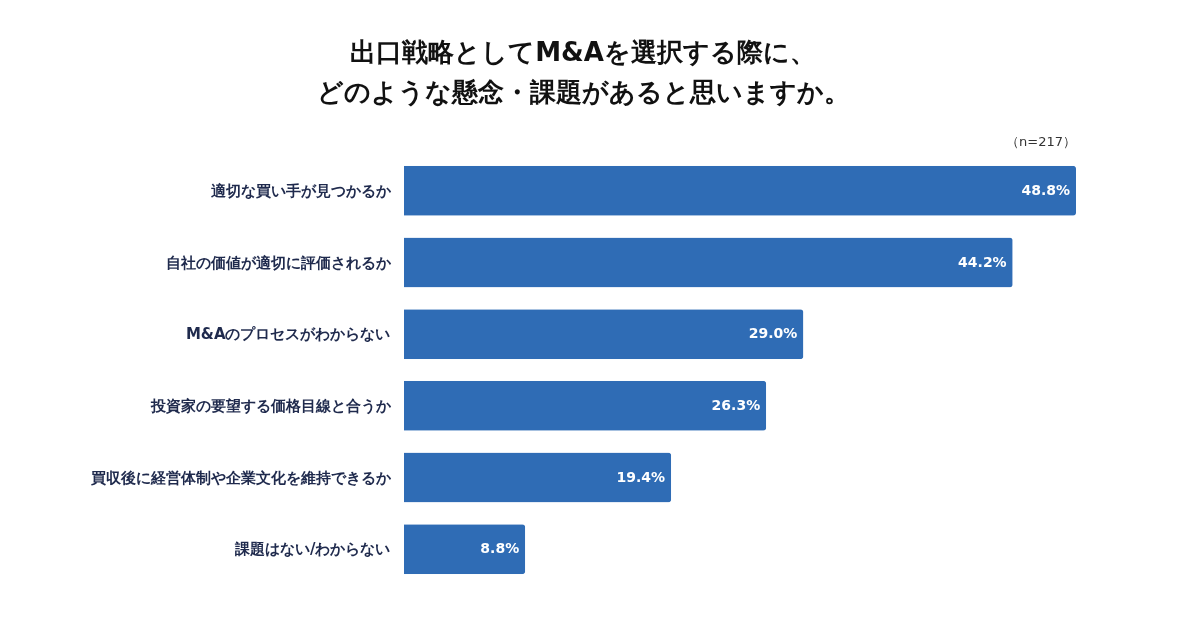 The height and width of the screenshot is (628, 1200). What do you see at coordinates (583, 92) in the screenshot?
I see `text: どのような懸念・課題があると思いますか。` at bounding box center [583, 92].